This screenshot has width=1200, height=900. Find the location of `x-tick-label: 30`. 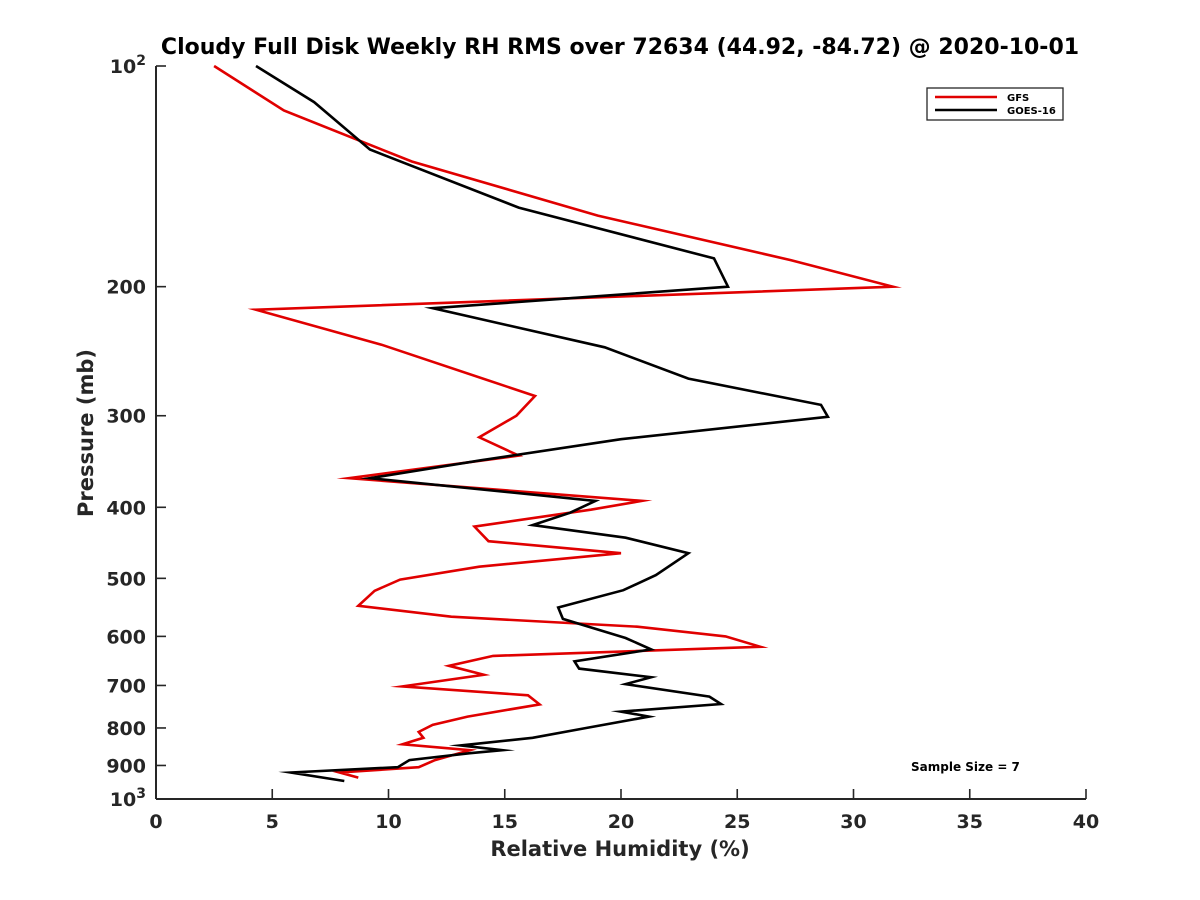

x-tick-label: 30 is located at coordinates (853, 822).